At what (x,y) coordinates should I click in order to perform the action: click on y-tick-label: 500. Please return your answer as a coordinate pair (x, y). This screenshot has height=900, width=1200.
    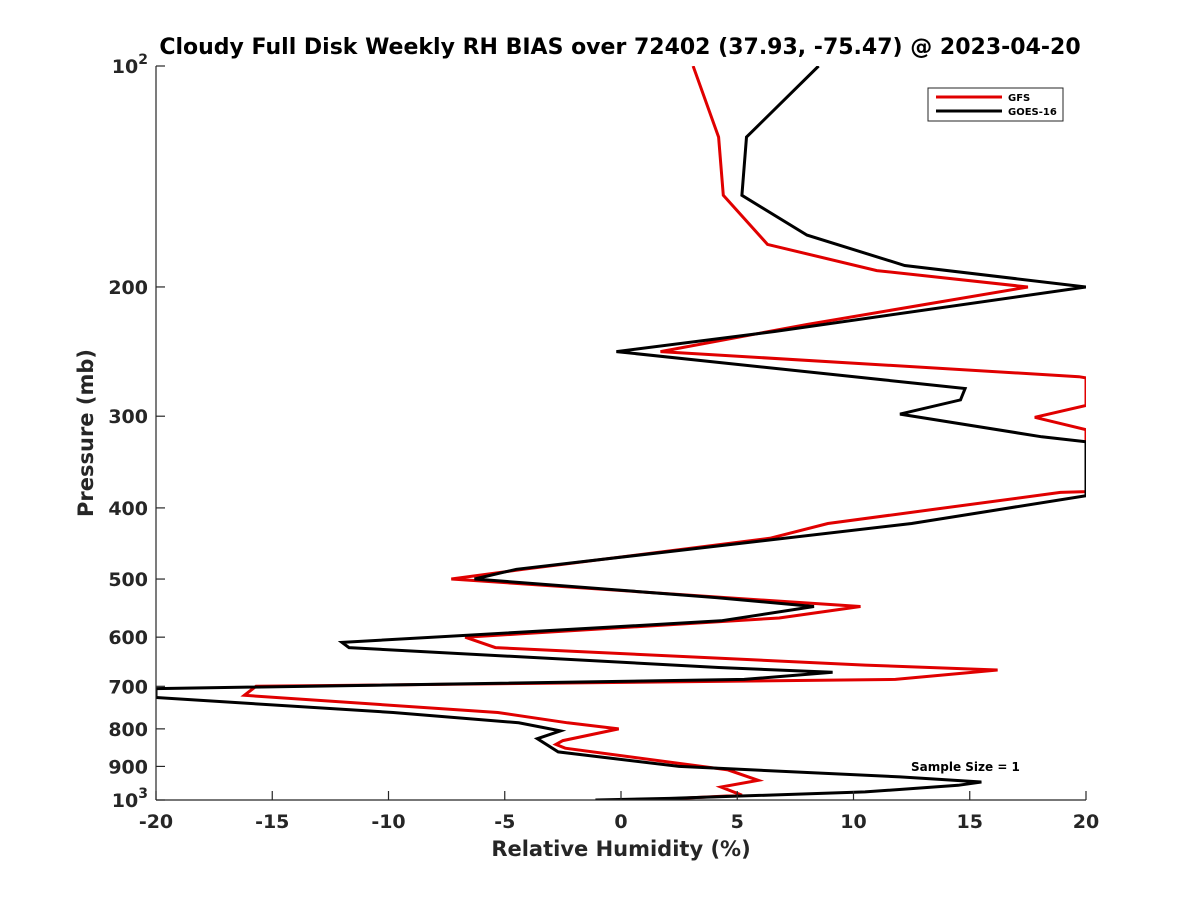
    Looking at the image, I should click on (128, 580).